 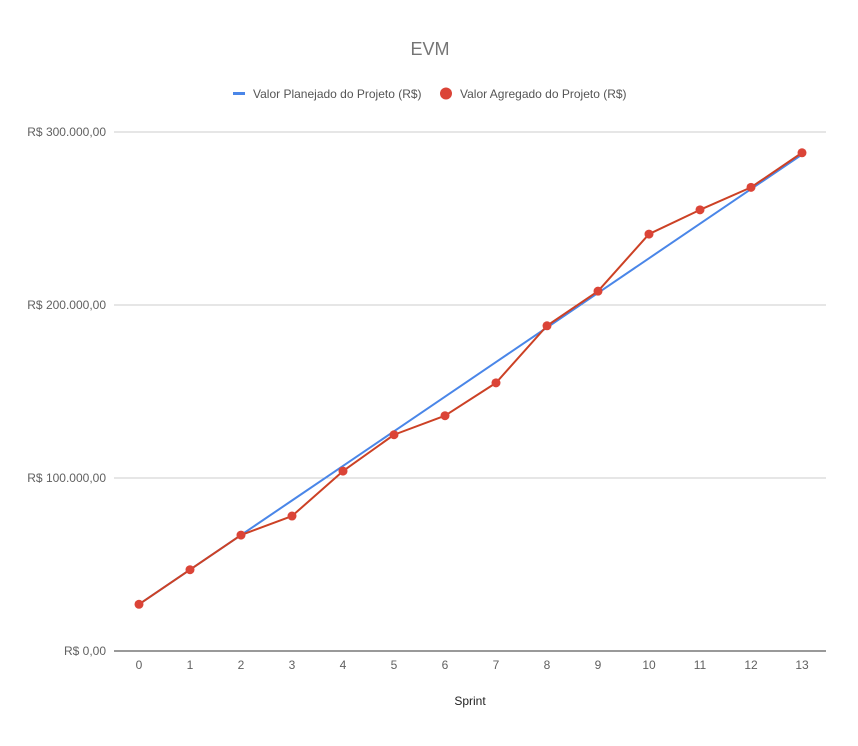 What do you see at coordinates (445, 665) in the screenshot?
I see `x-tick-label: 6` at bounding box center [445, 665].